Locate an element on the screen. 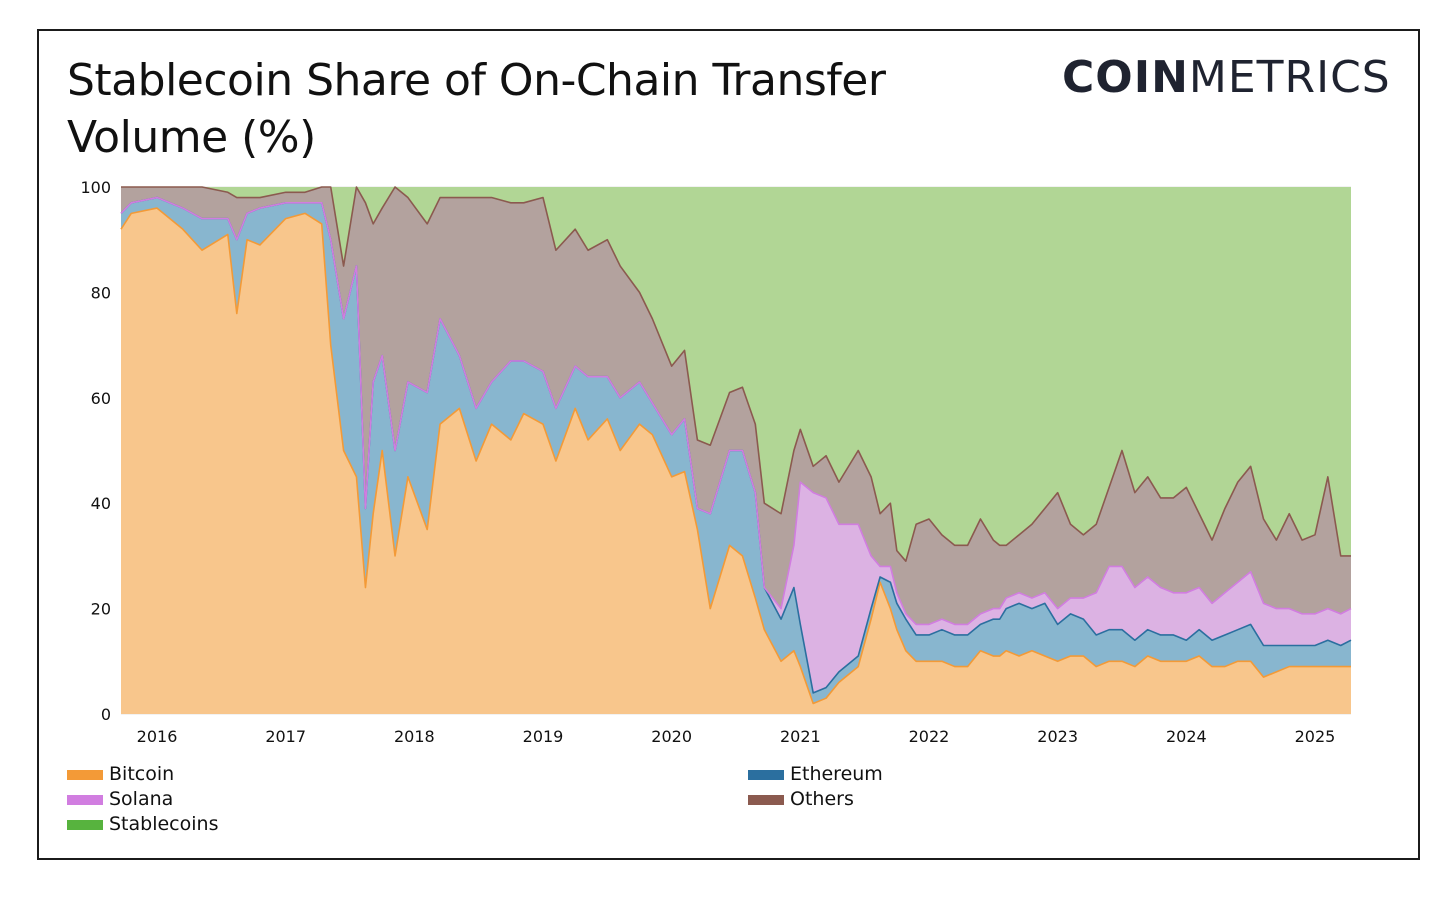  logo-bold-text: COIN is located at coordinates (1125, 77).